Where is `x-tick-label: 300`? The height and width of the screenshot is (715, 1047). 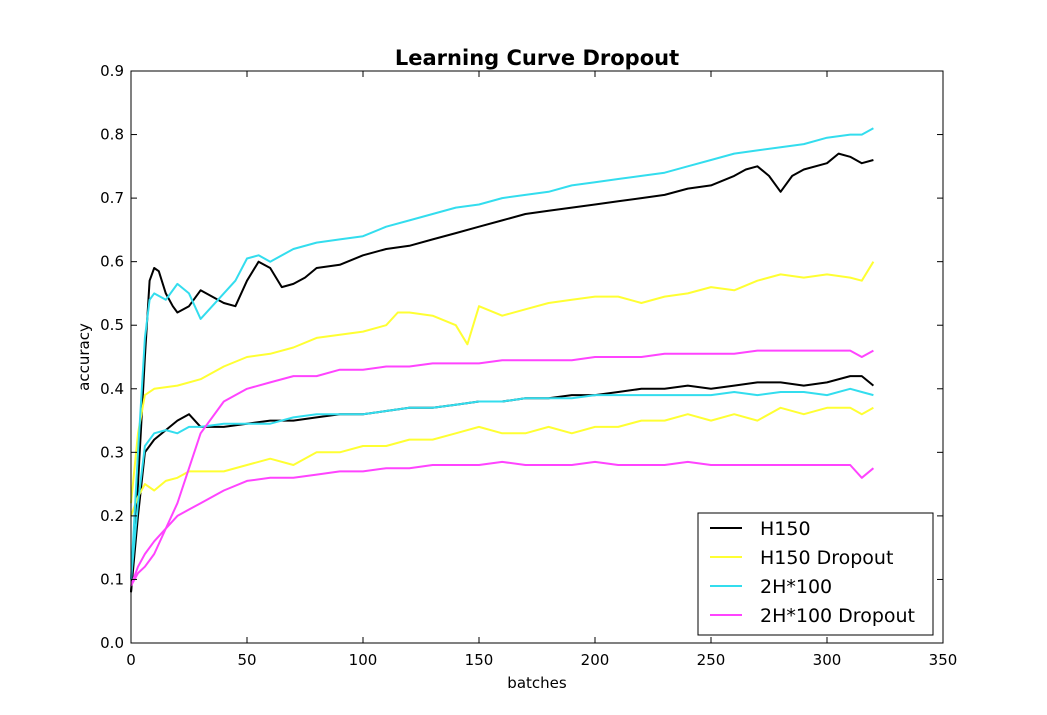 x-tick-label: 300 is located at coordinates (827, 660).